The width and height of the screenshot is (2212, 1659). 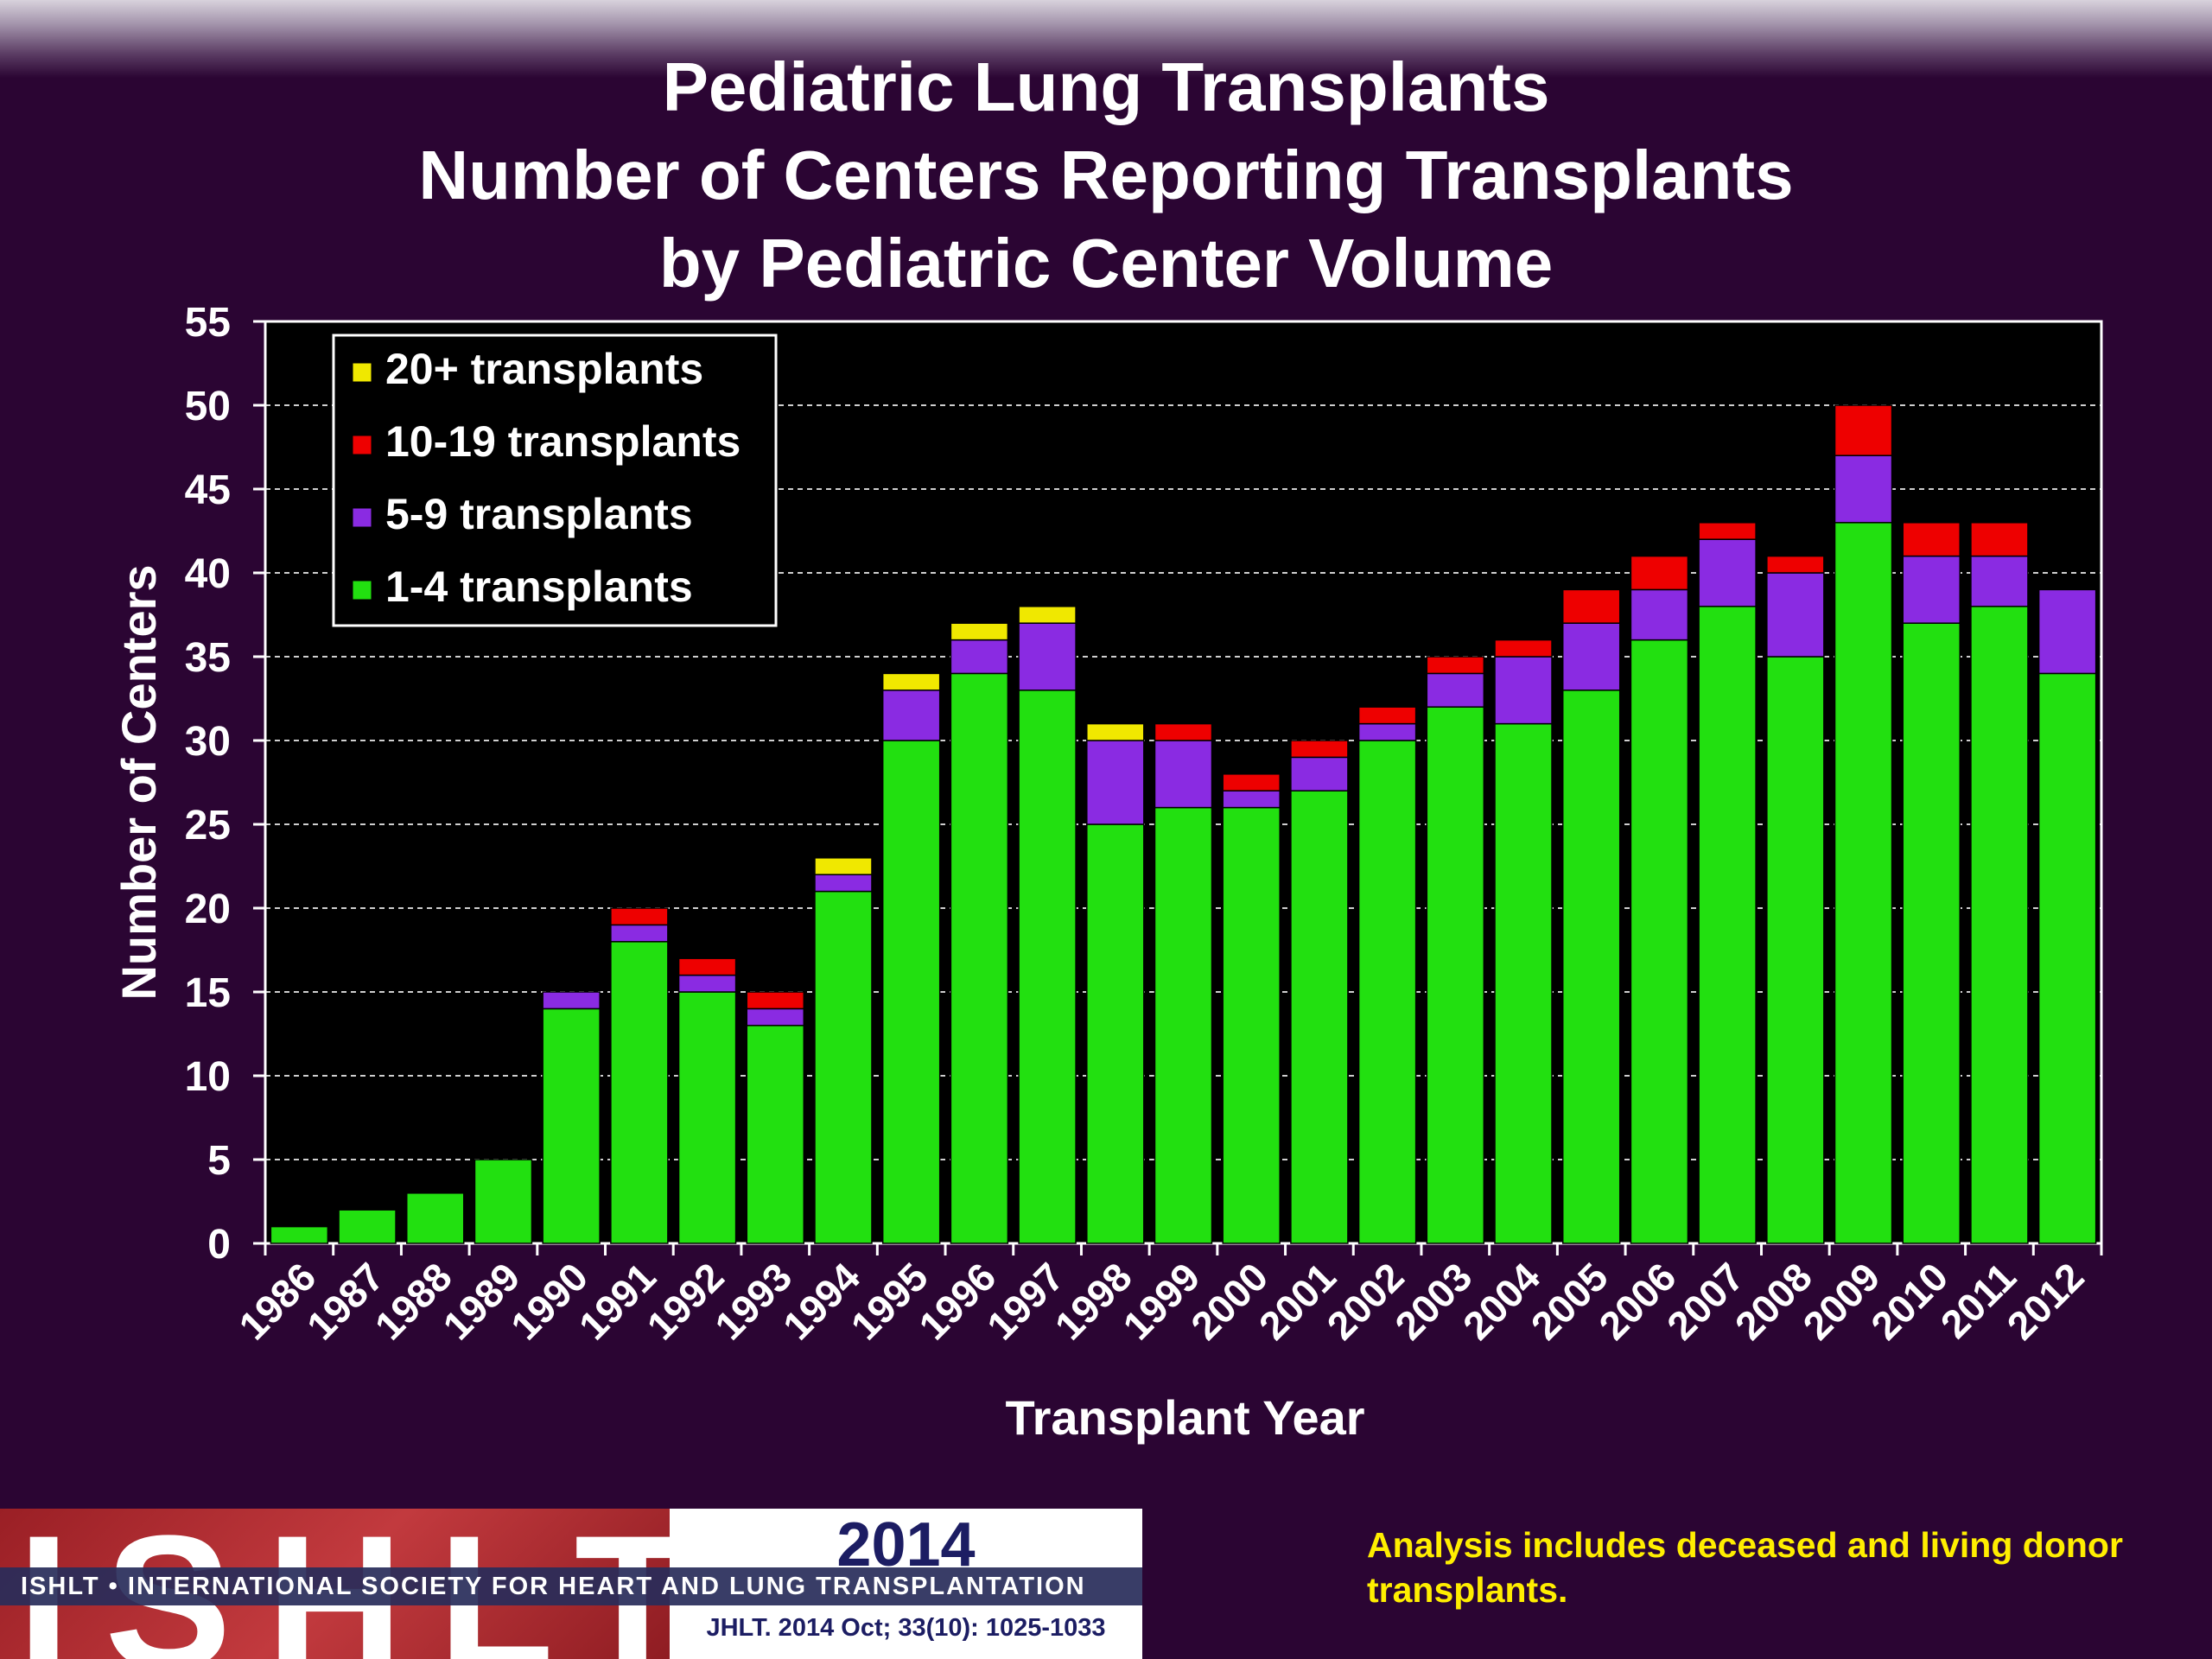 I want to click on x-tick-label: 2005, so click(x=1569, y=1301).